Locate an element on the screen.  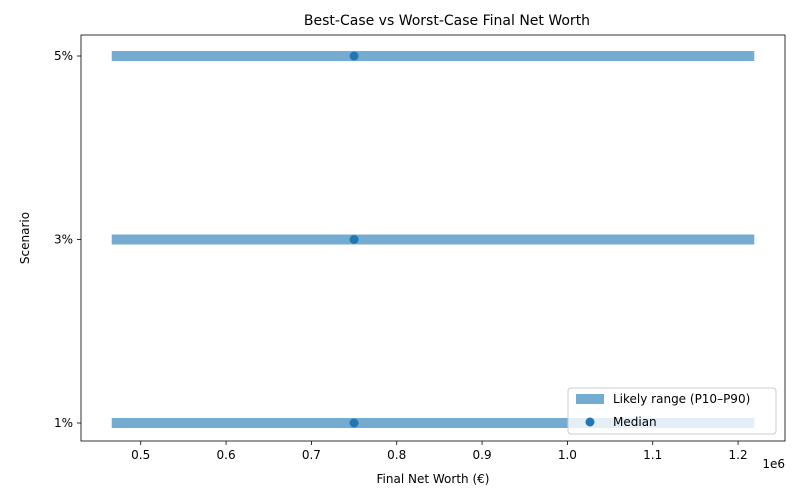
chart-title: Best-Case vs Worst-Case Final Net Worth is located at coordinates (447, 21).